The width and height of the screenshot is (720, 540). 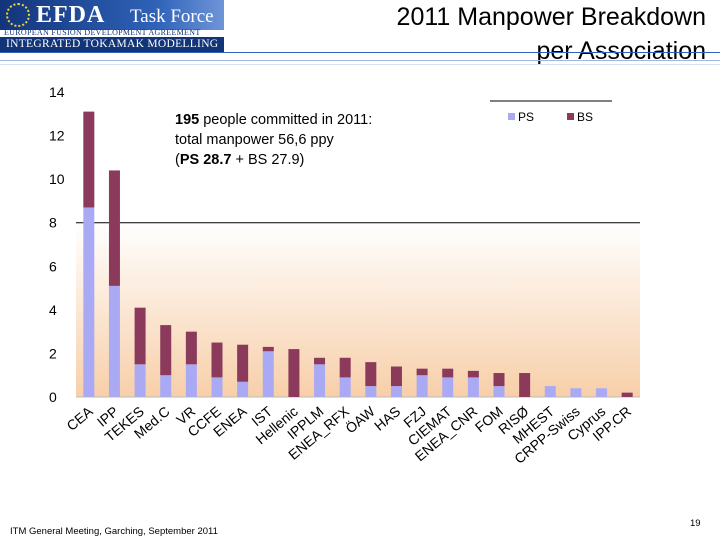 I want to click on y-tick-label-5: 10, so click(x=57, y=179).